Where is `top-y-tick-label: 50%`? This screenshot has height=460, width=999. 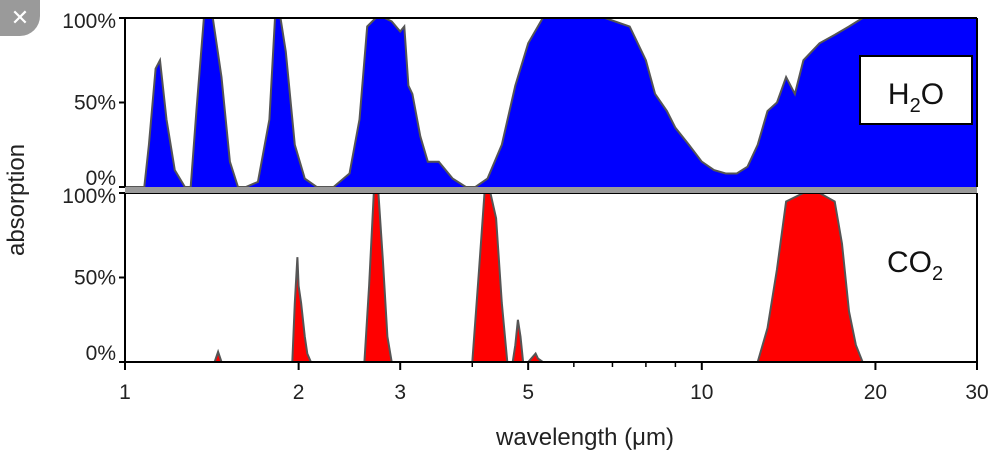
top-y-tick-label: 50% is located at coordinates (95, 103).